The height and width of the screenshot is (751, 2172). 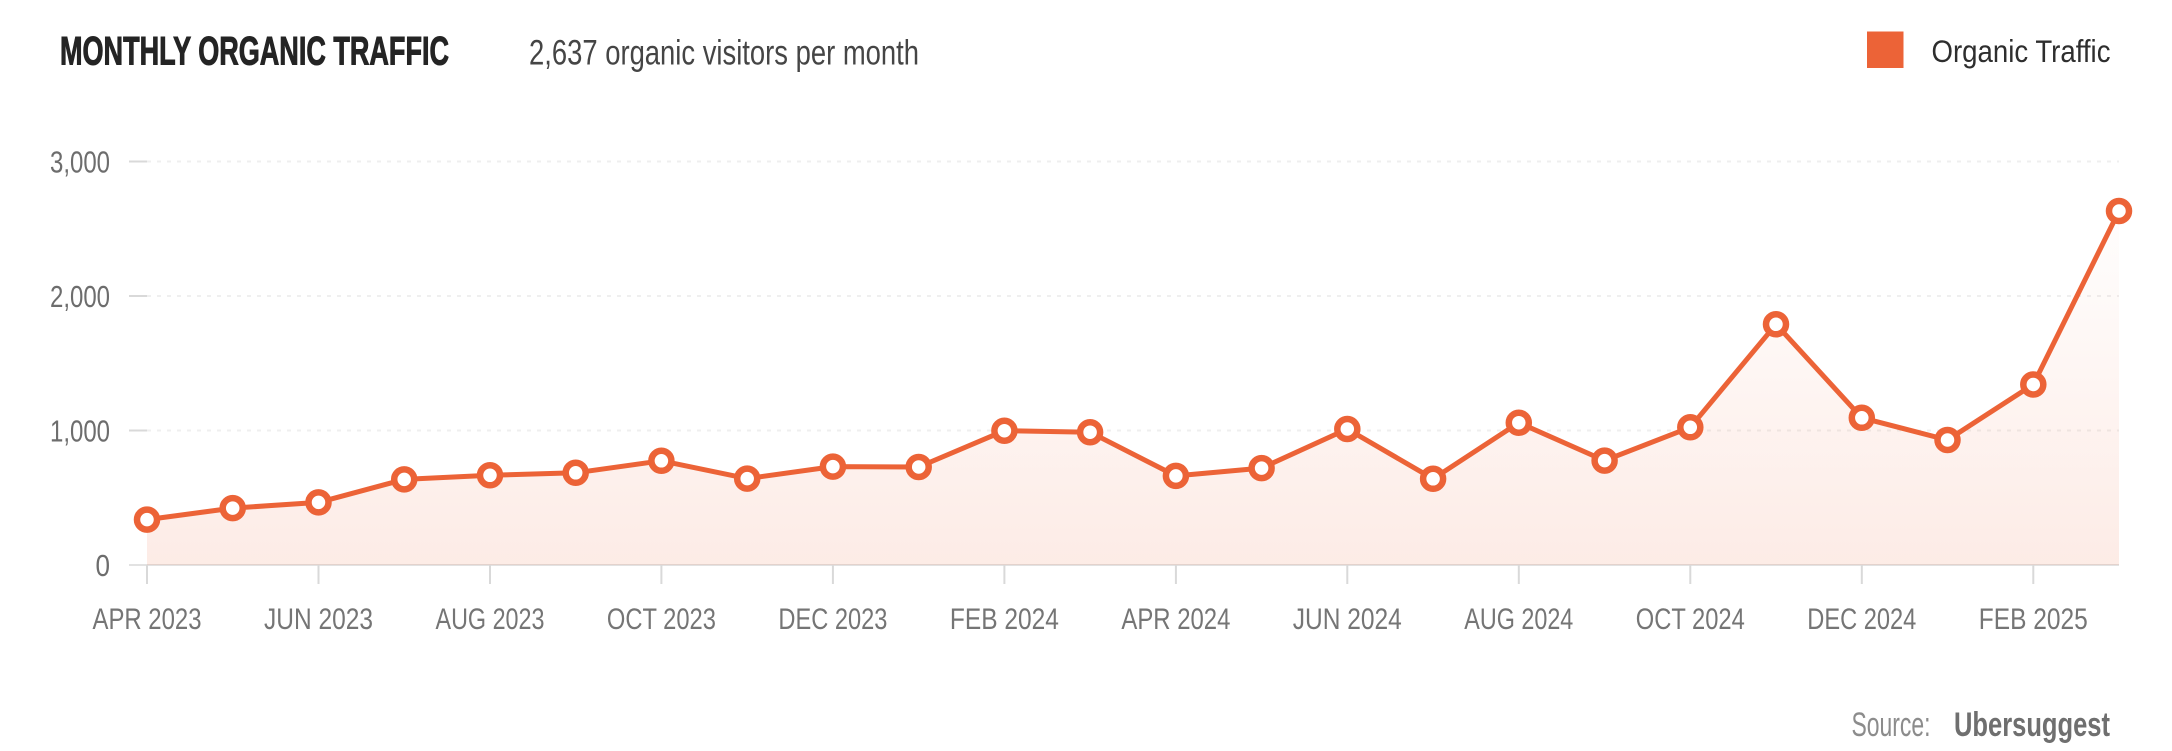 What do you see at coordinates (1004, 619) in the screenshot?
I see `svg-text: FEB 2024` at bounding box center [1004, 619].